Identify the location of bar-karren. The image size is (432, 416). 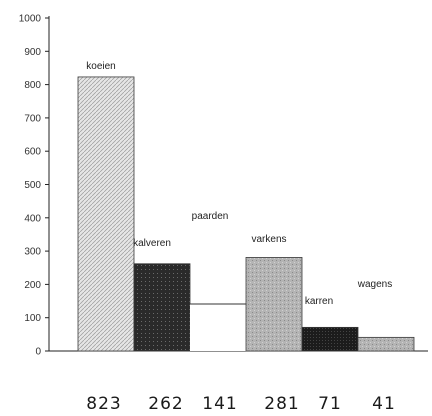
(330, 339).